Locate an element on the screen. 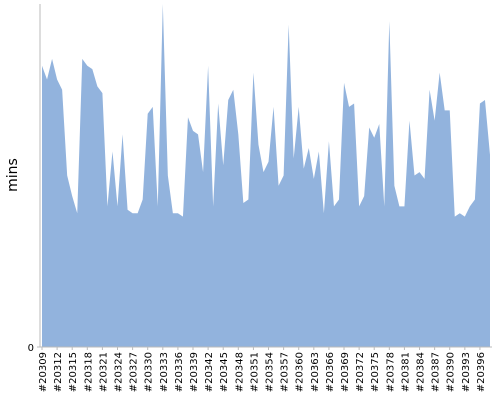 The height and width of the screenshot is (400, 500). y-tick-label: 0 is located at coordinates (31, 348).